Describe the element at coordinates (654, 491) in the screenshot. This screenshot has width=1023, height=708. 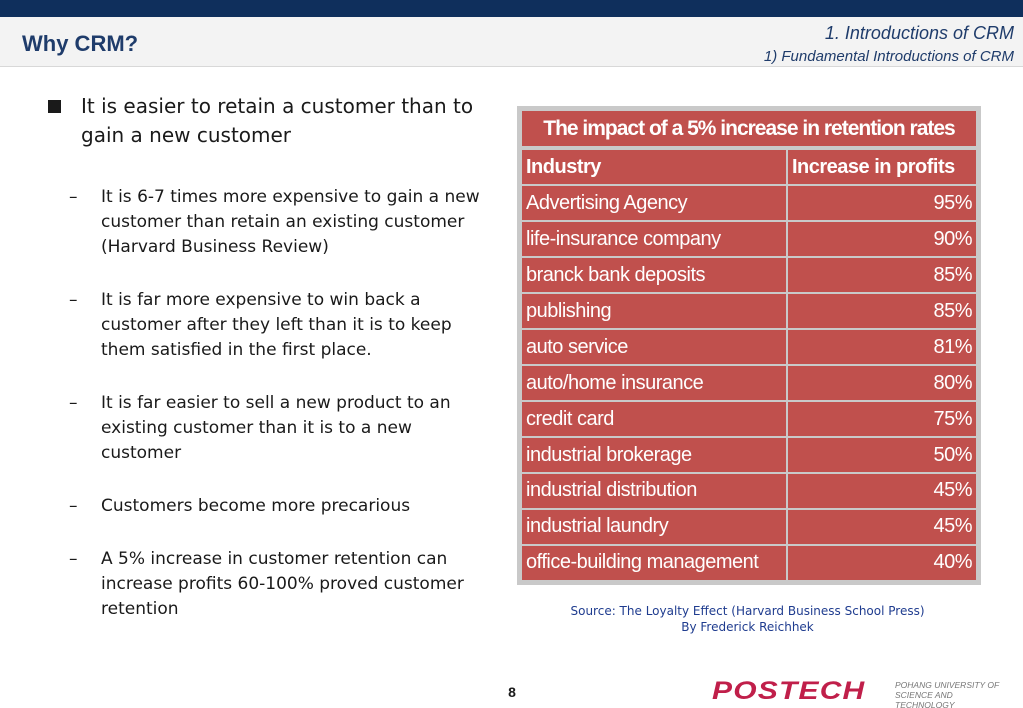
I see `industry-cell: industrial distribution` at that location.